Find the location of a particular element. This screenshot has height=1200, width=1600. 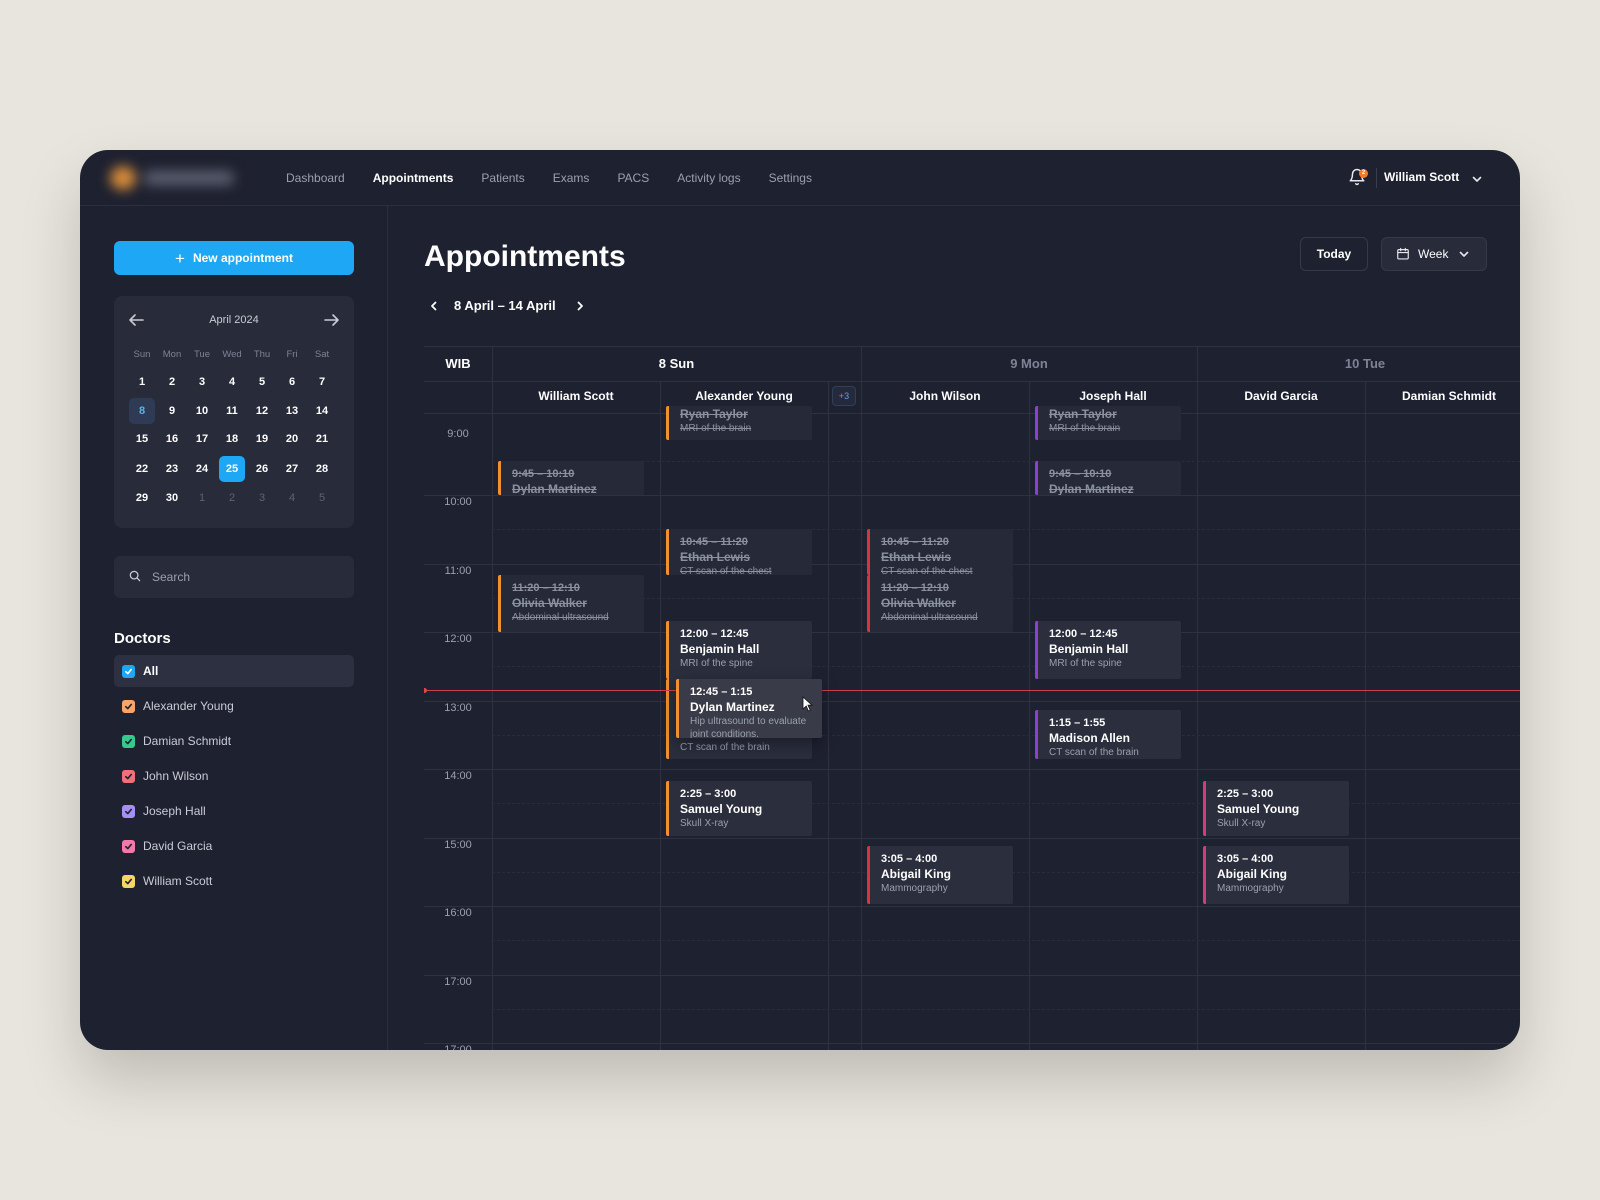

calendar-day: 18 is located at coordinates (232, 439).